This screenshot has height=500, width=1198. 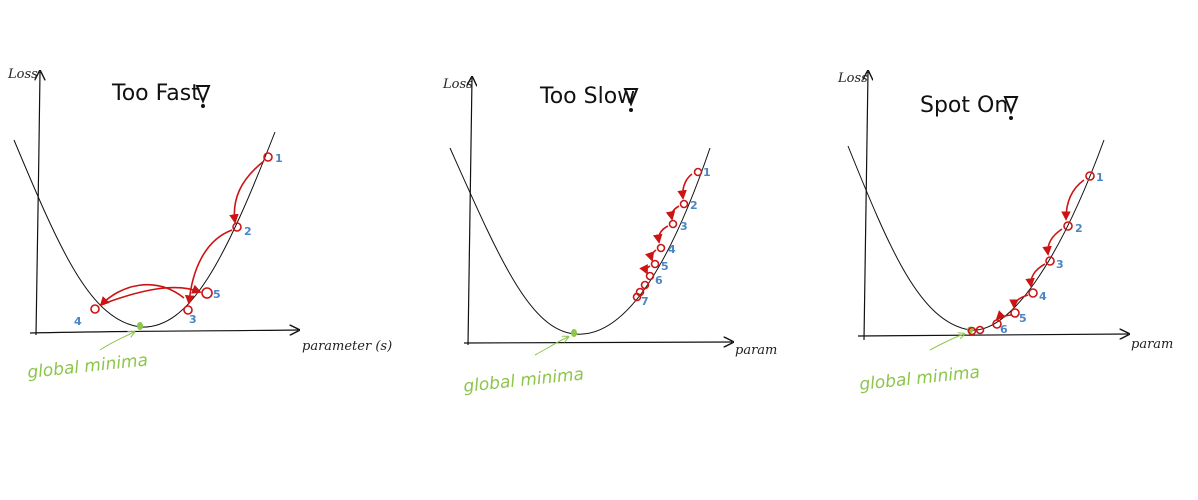 What do you see at coordinates (587, 96) in the screenshot?
I see `panel-title: Too Slow` at bounding box center [587, 96].